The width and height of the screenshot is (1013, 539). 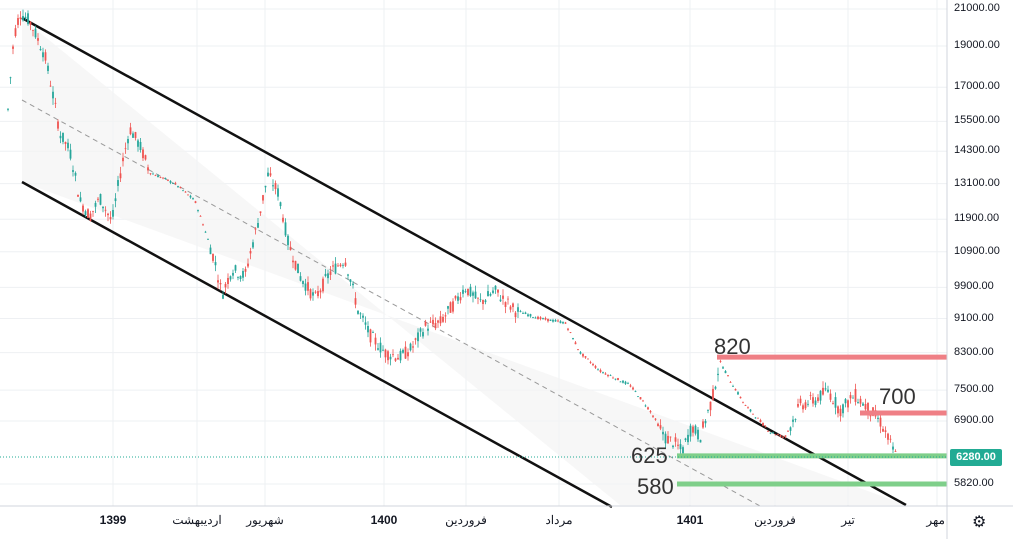 I want to click on x-tick-label: فروردین, so click(x=775, y=520).